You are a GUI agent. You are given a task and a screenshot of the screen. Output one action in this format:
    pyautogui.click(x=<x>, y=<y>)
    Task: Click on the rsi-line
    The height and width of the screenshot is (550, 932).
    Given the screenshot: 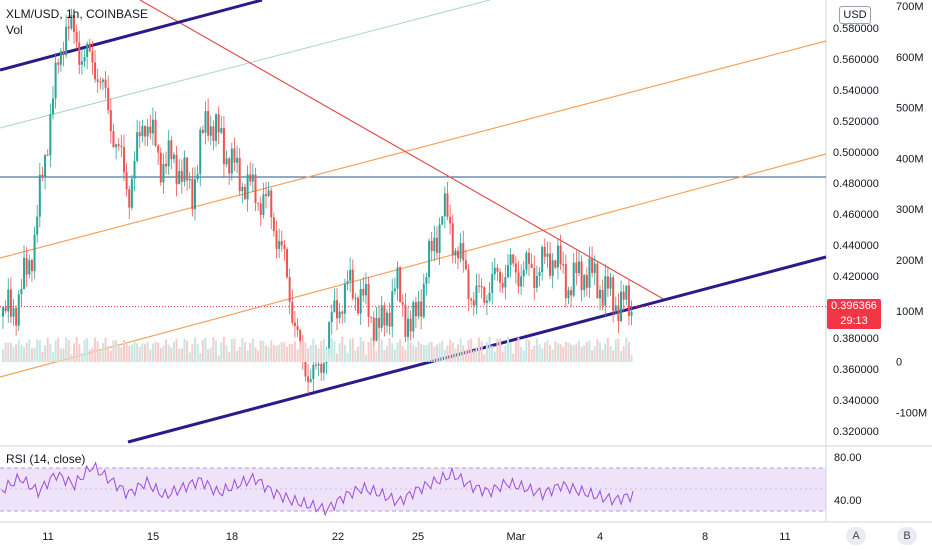 What is the action you would take?
    pyautogui.click(x=317, y=489)
    